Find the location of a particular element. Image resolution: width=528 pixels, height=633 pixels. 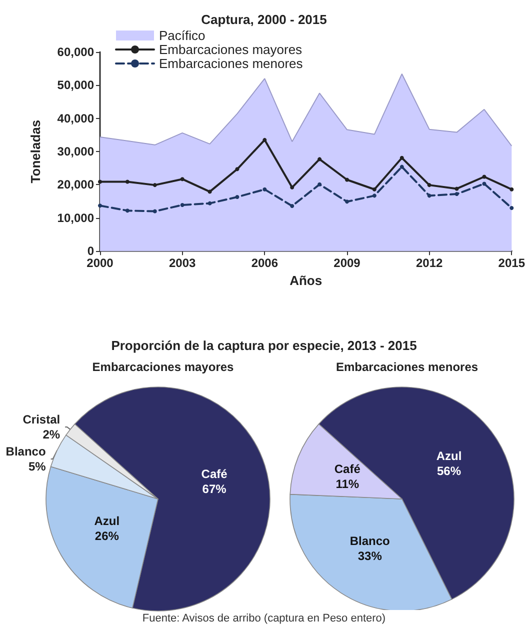

data-label: 11% is located at coordinates (348, 484).